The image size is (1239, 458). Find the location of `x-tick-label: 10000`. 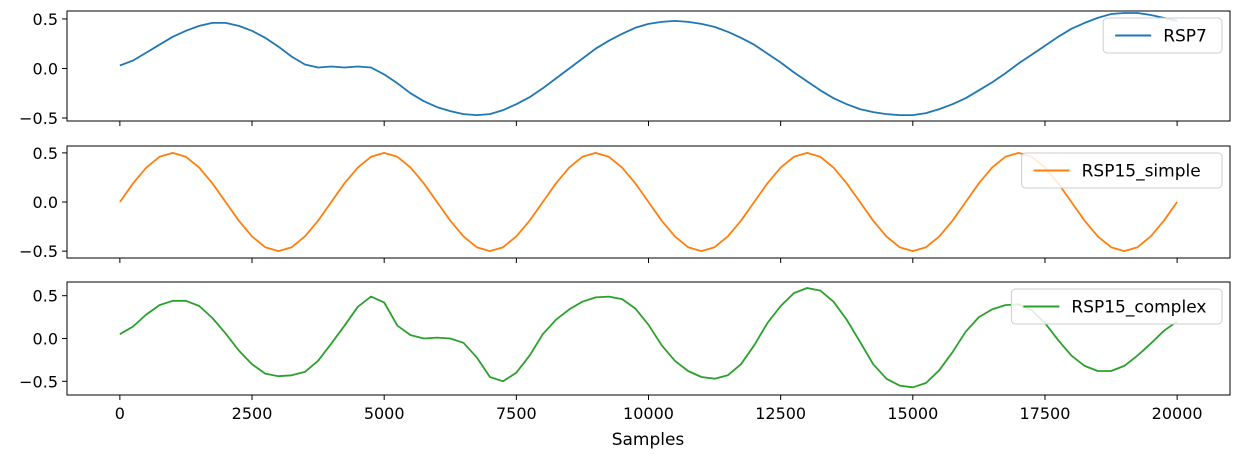

x-tick-label: 10000 is located at coordinates (648, 413).